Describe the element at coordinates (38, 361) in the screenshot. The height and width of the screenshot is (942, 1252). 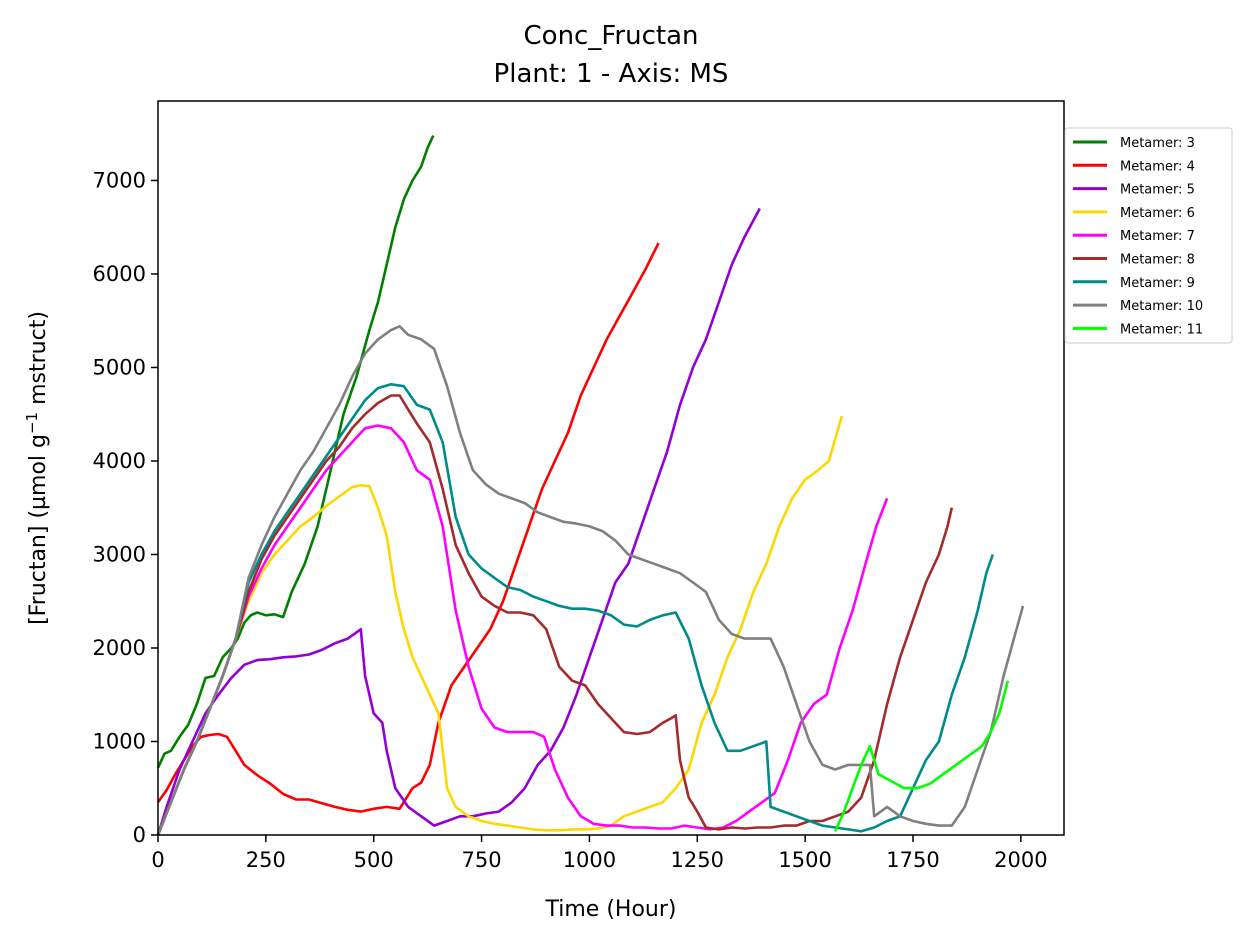
I see `y-axis-label-tail: mstruct)` at that location.